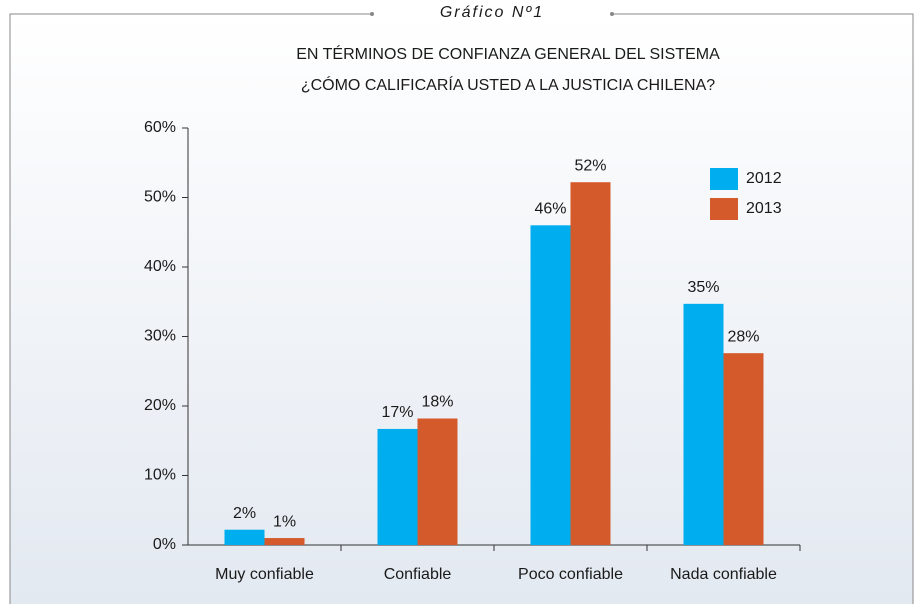 This screenshot has width=923, height=609. I want to click on data-label: 28%, so click(743, 336).